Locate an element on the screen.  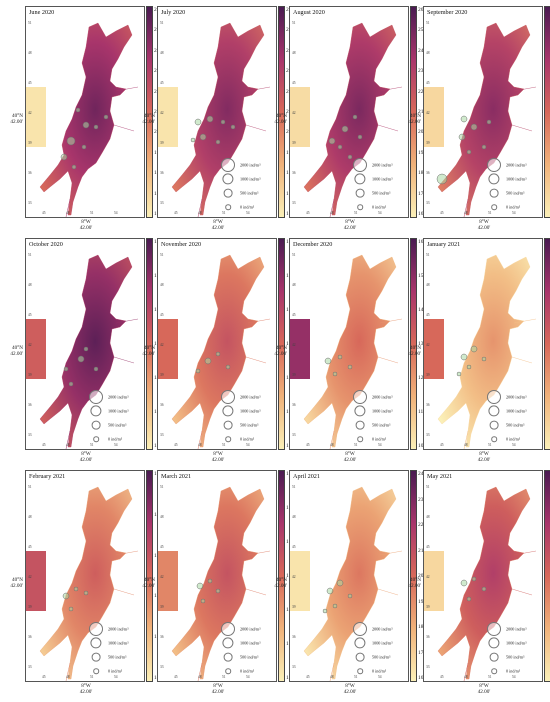
latitude-tick: 51 is located at coordinates (294, 255).